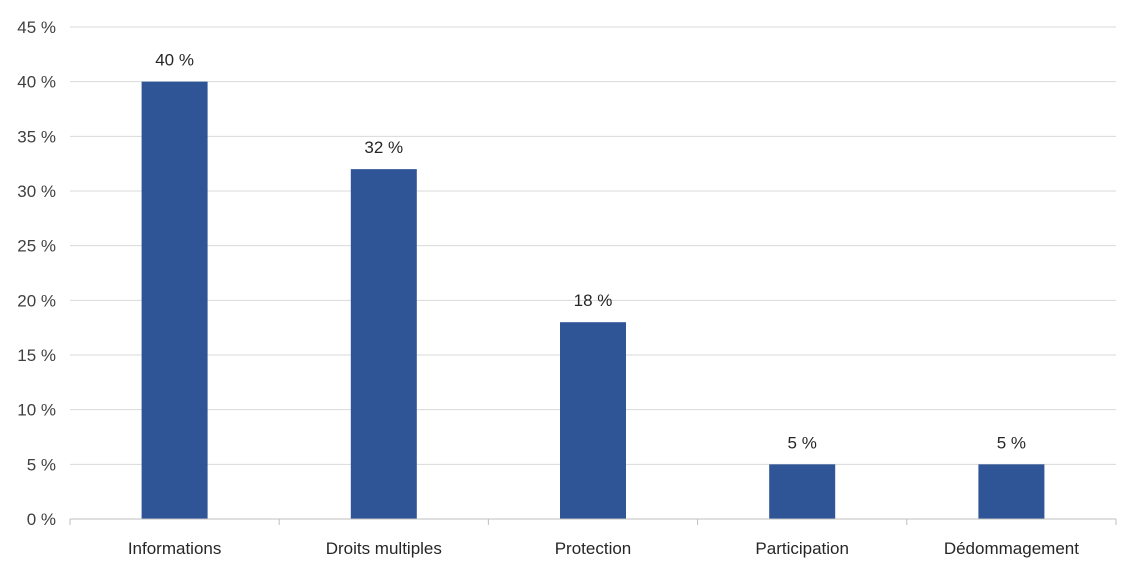  Describe the element at coordinates (36, 27) in the screenshot. I see `y-tick-label: 45 %` at that location.